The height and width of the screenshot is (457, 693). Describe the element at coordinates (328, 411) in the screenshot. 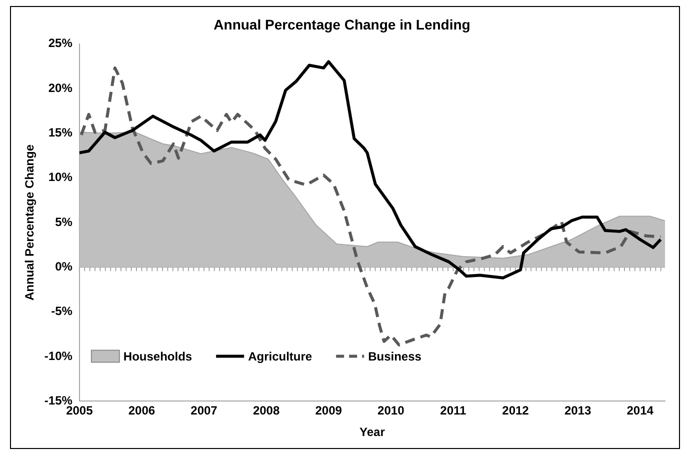

I see `x-tick-label: 2009` at that location.